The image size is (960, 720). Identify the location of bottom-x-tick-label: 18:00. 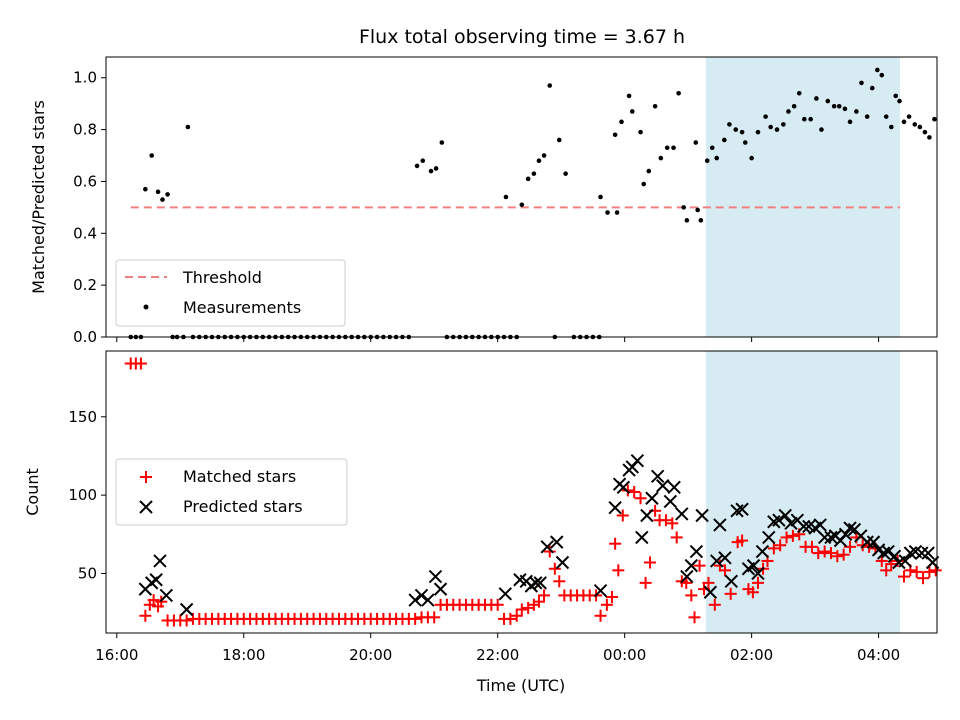
(243, 655).